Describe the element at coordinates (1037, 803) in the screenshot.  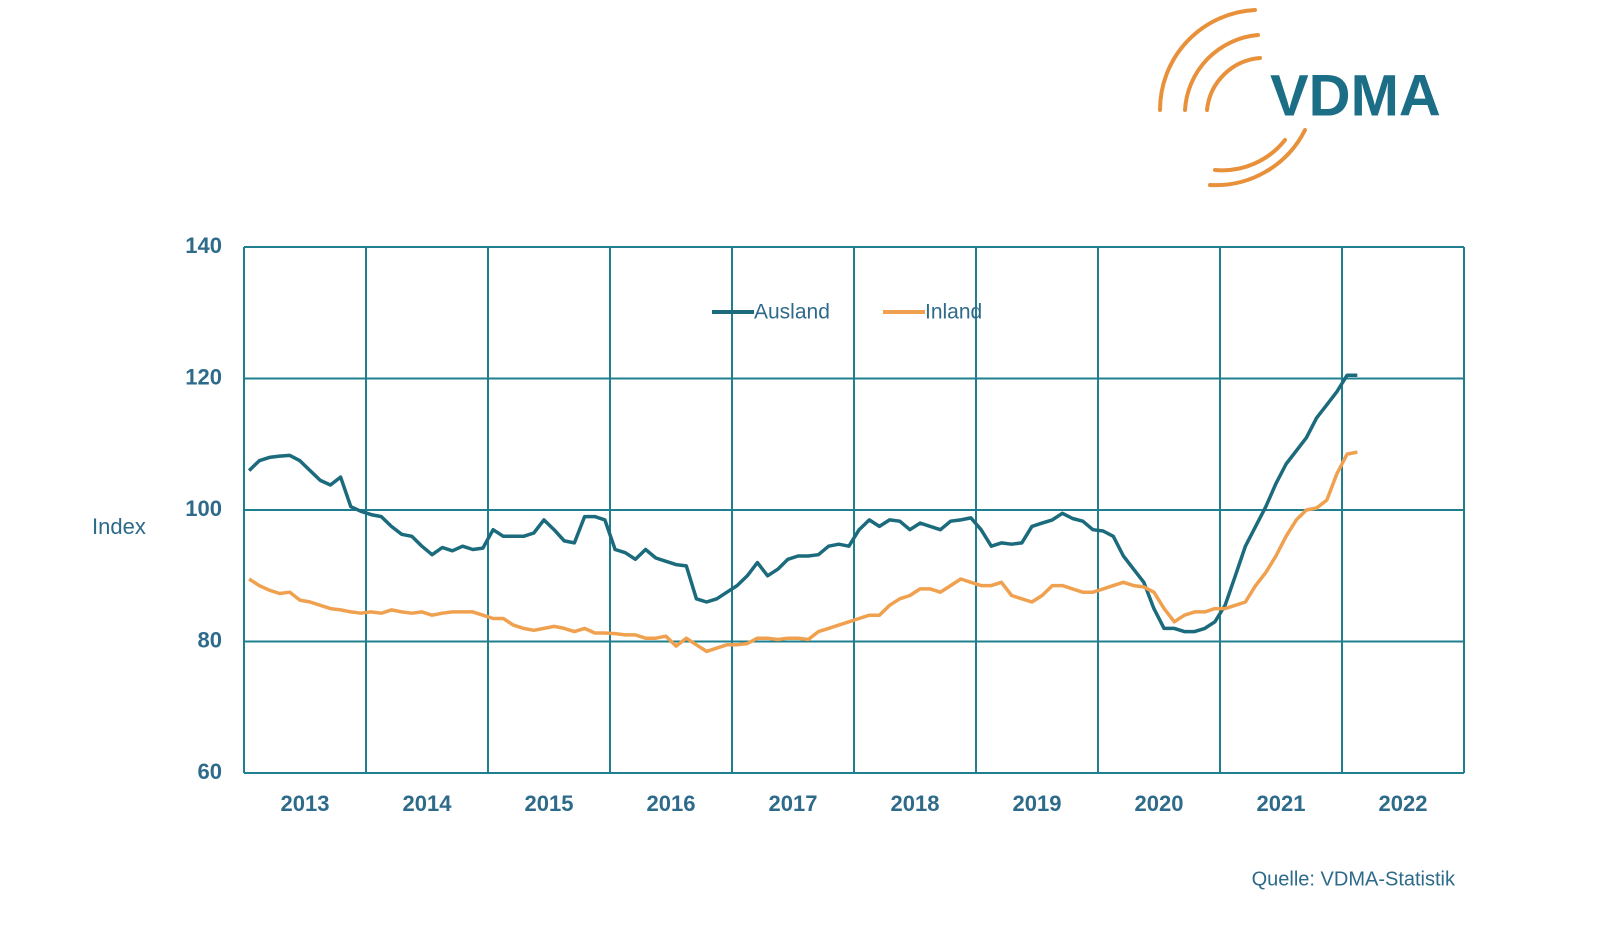
I see `x-tick-label: 2019` at that location.